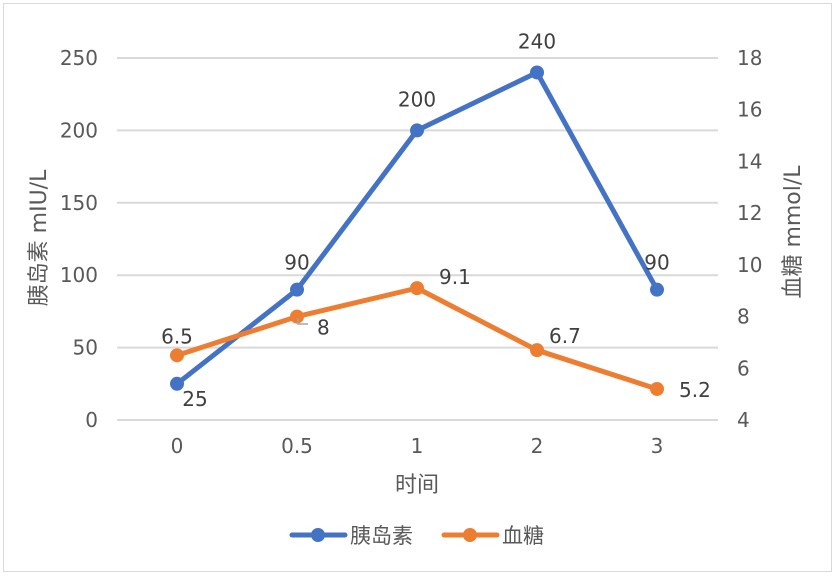 Image resolution: width=837 pixels, height=580 pixels. I want to click on y2-tick-label: 4, so click(743, 420).